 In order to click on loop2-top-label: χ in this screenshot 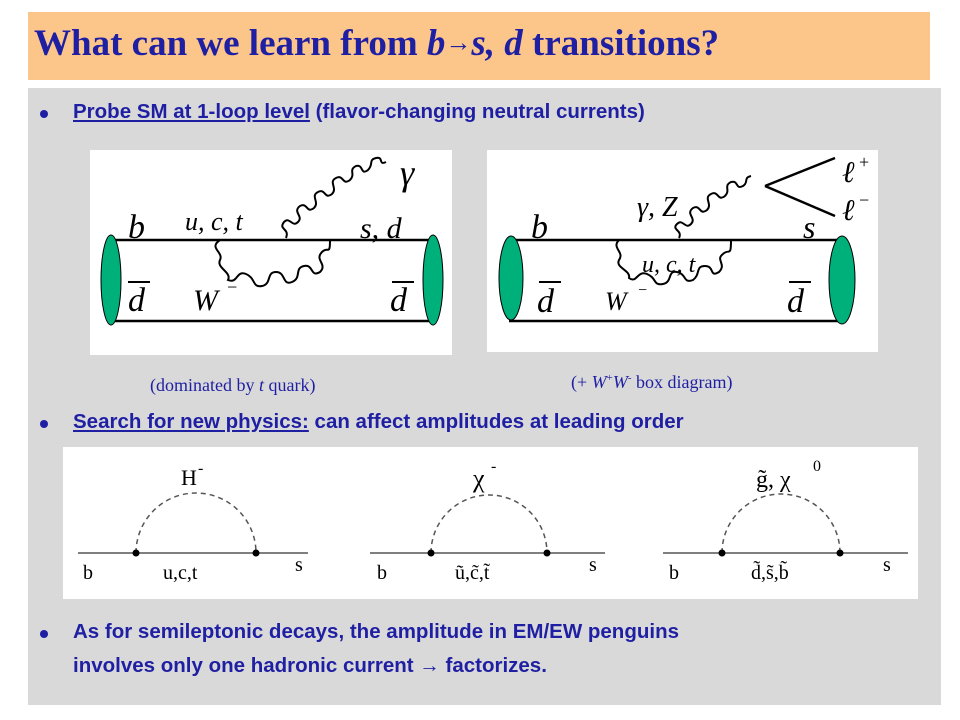, I will do `click(478, 478)`.